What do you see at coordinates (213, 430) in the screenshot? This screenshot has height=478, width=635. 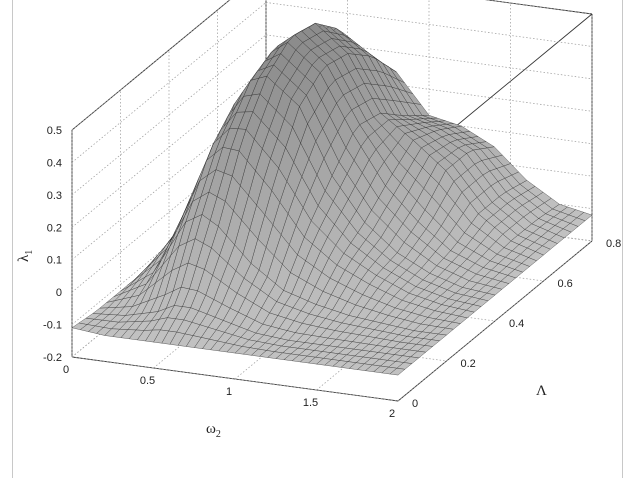 I see `x-axis-label: ω2` at bounding box center [213, 430].